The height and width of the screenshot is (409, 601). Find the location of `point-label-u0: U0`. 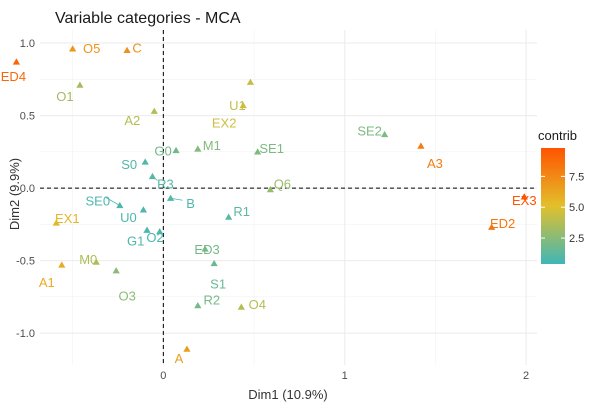

point-label-u0: U0 is located at coordinates (128, 217).